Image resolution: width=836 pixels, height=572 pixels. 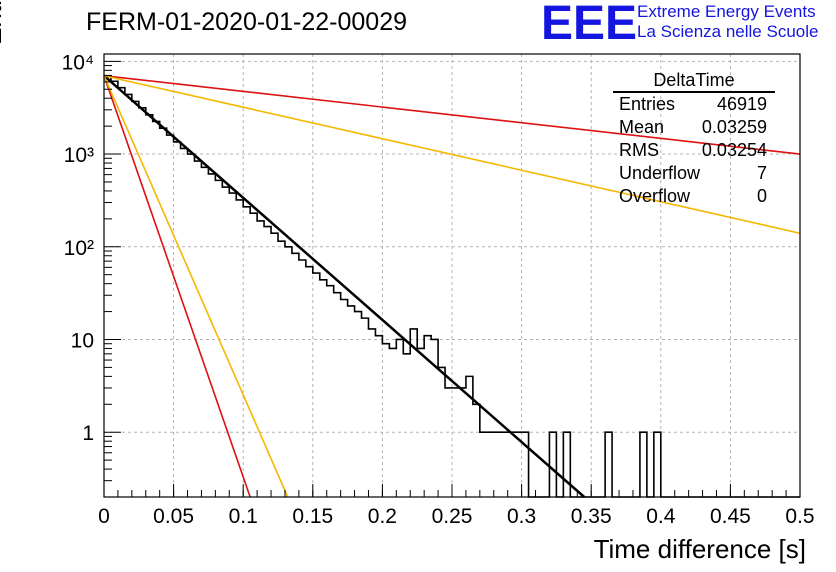 I want to click on x-tick-label: 0.4, so click(x=661, y=516).